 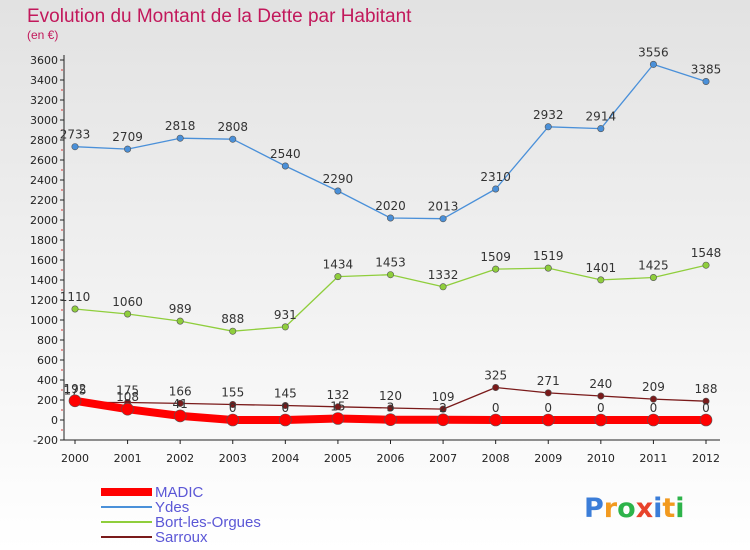 What do you see at coordinates (390, 263) in the screenshot?
I see `data-label-bort-les-orgues: 1453` at bounding box center [390, 263].